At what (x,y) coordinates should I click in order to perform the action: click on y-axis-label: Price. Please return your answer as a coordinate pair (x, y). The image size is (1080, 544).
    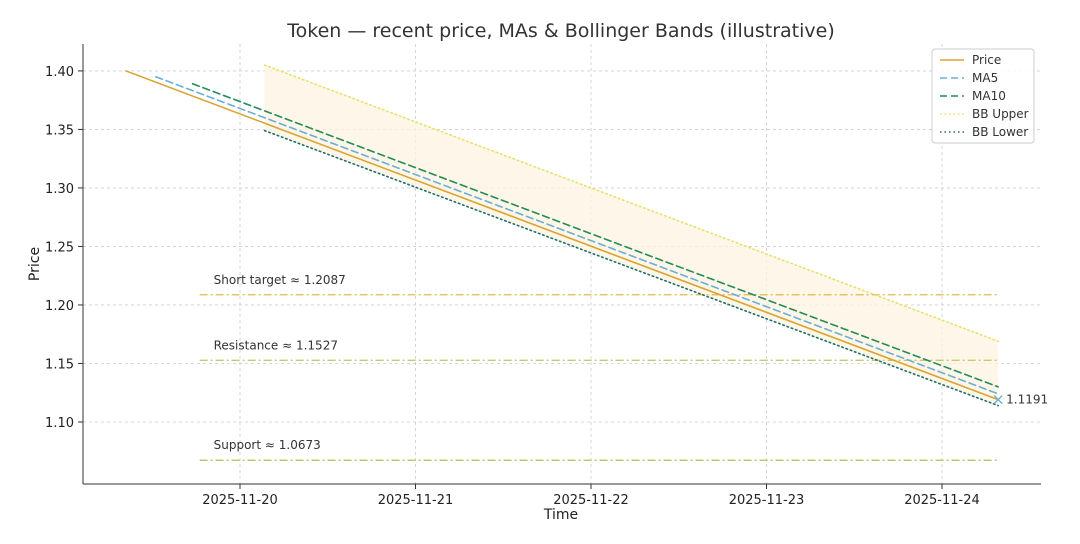
    Looking at the image, I should click on (35, 264).